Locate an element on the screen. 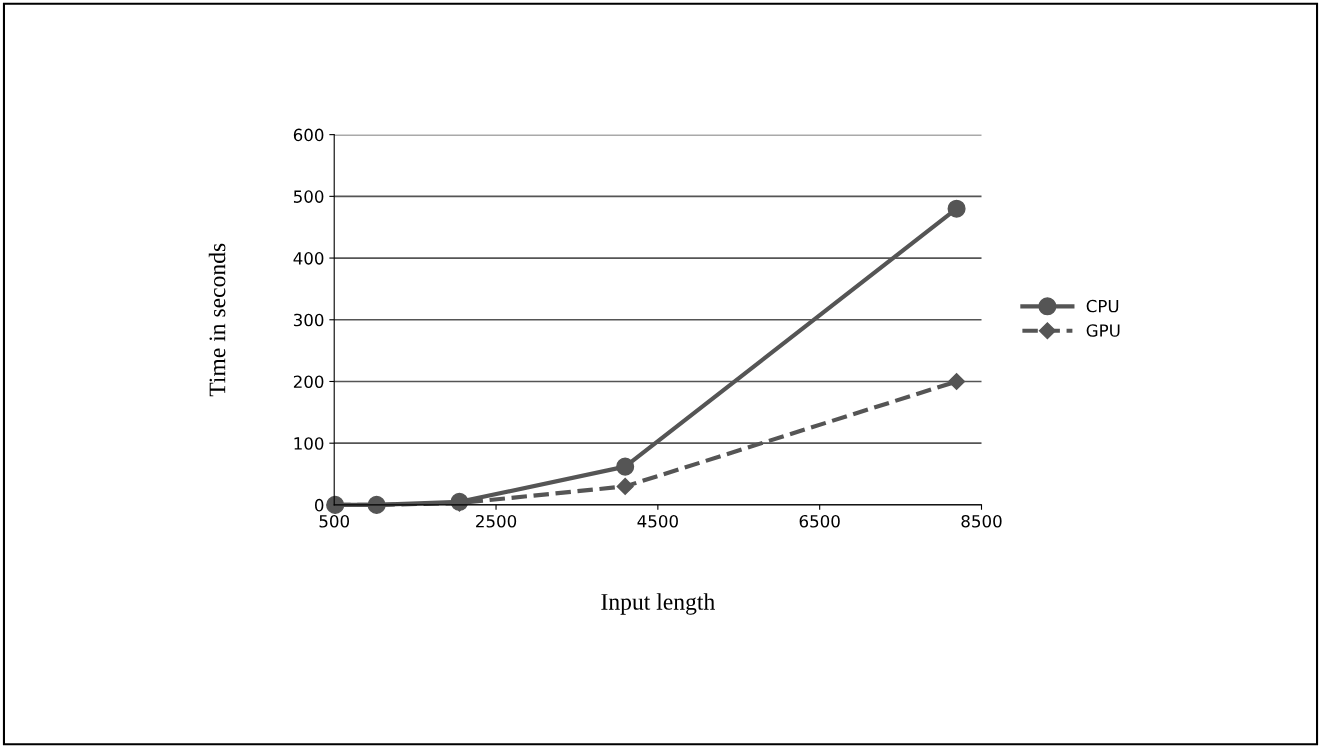  x-axis-title: Input length is located at coordinates (658, 604).